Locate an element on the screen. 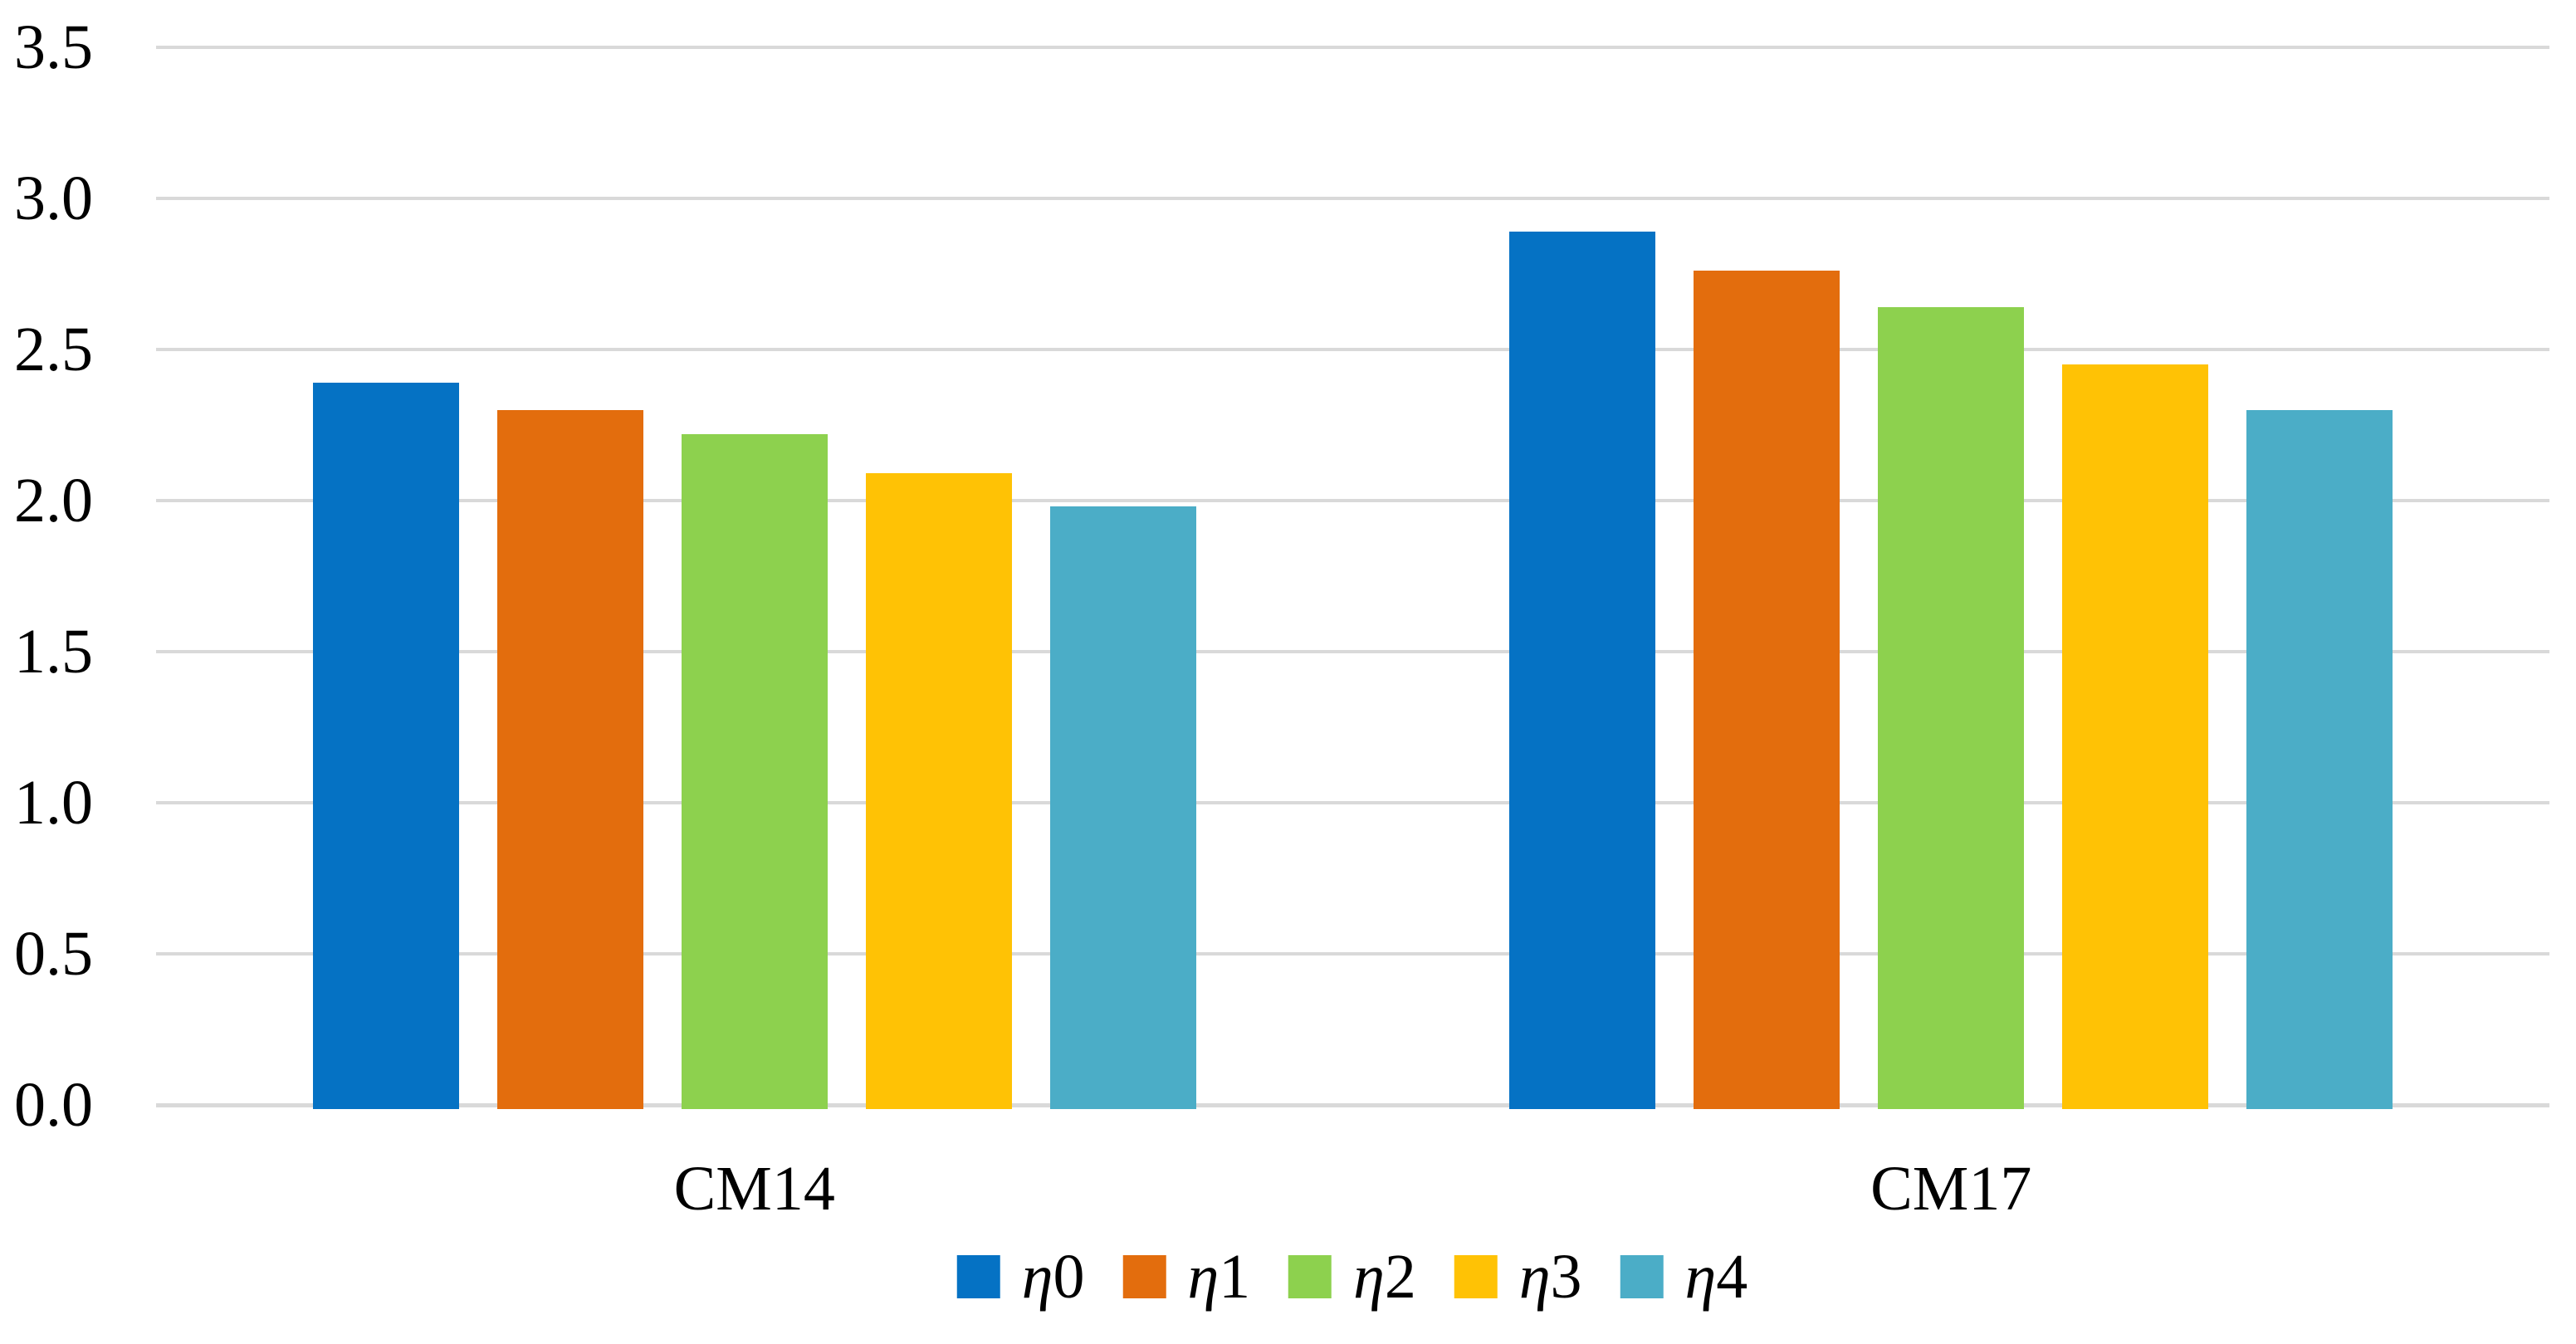 The height and width of the screenshot is (1344, 2576). bar-cm14-eta0 is located at coordinates (385, 746).